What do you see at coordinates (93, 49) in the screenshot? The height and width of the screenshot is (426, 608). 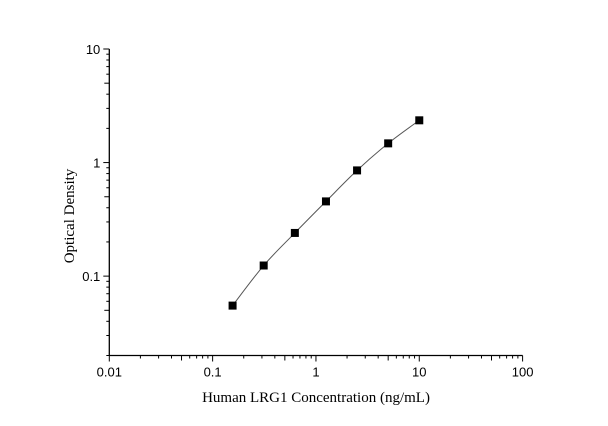 I see `y-tick-label: 10` at bounding box center [93, 49].